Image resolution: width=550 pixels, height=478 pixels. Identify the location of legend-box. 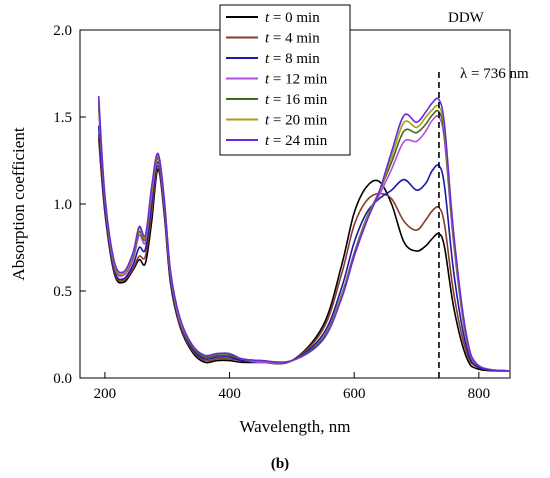
(285, 80).